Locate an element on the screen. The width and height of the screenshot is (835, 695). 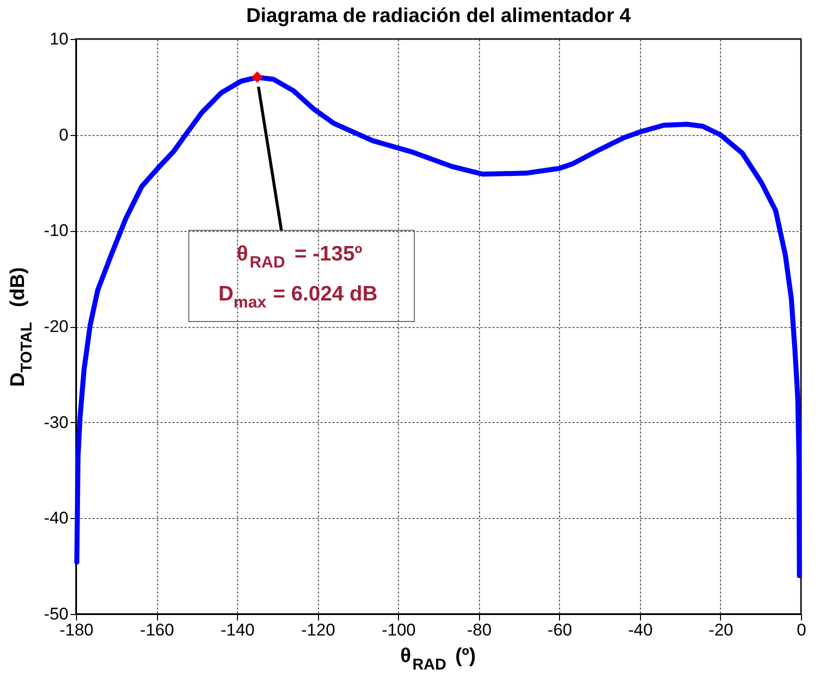
x-tick-label: -20 is located at coordinates (721, 630).